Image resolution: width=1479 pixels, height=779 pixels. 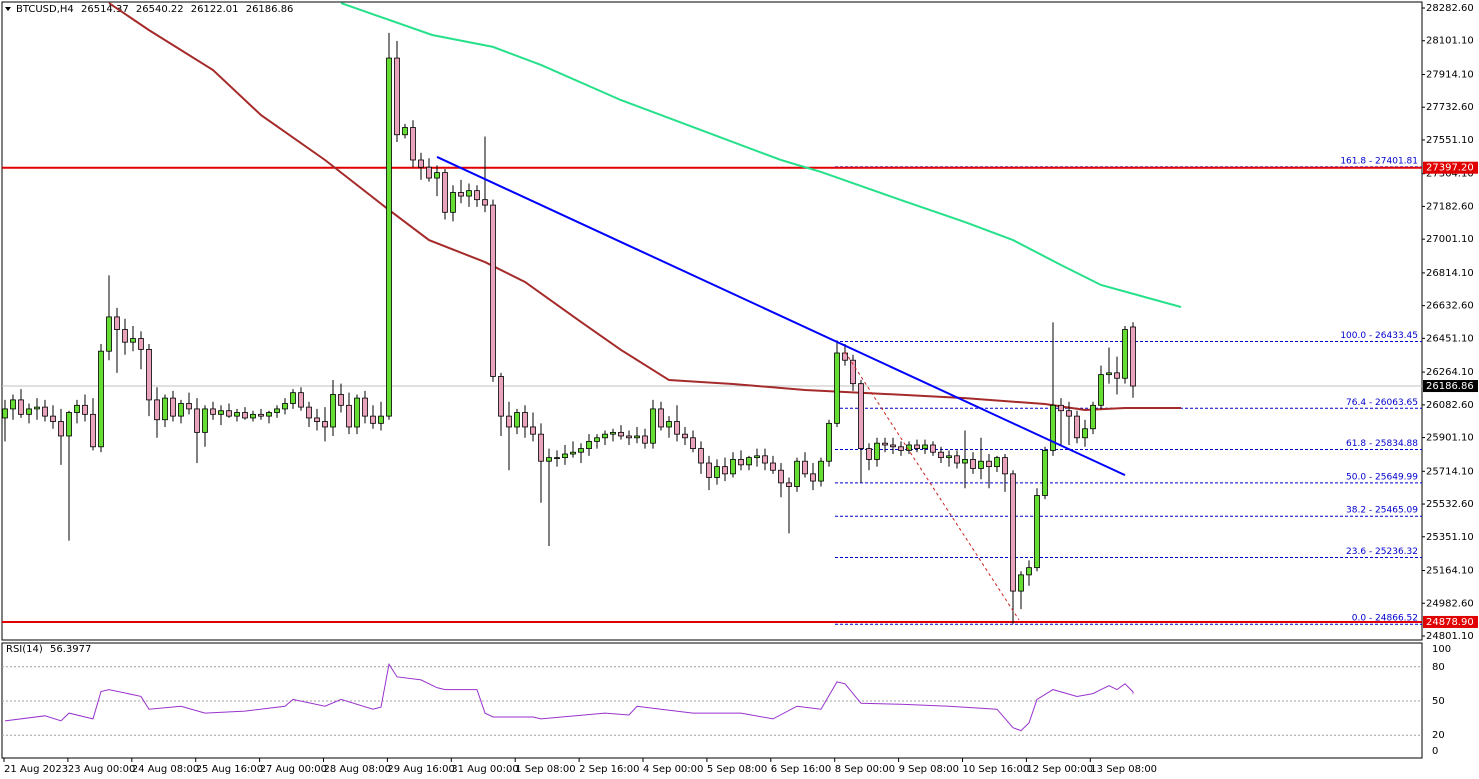 I want to click on price-box-label: 27397.20, so click(x=1450, y=168).